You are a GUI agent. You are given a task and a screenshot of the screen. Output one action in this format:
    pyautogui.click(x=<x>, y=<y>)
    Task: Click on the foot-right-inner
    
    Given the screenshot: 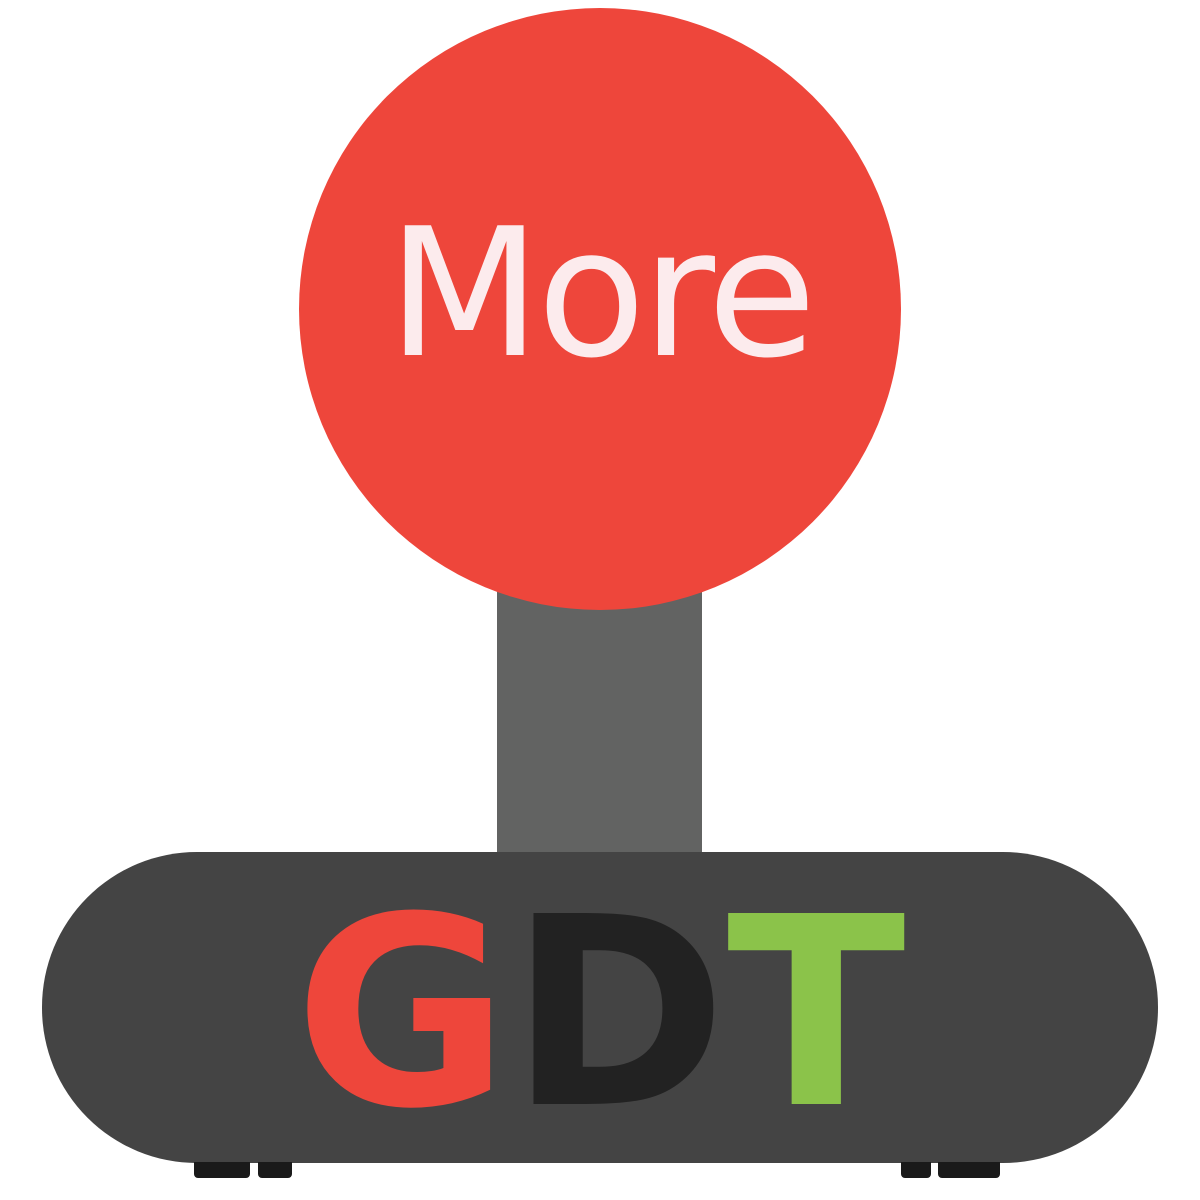 What is the action you would take?
    pyautogui.click(x=916, y=1170)
    